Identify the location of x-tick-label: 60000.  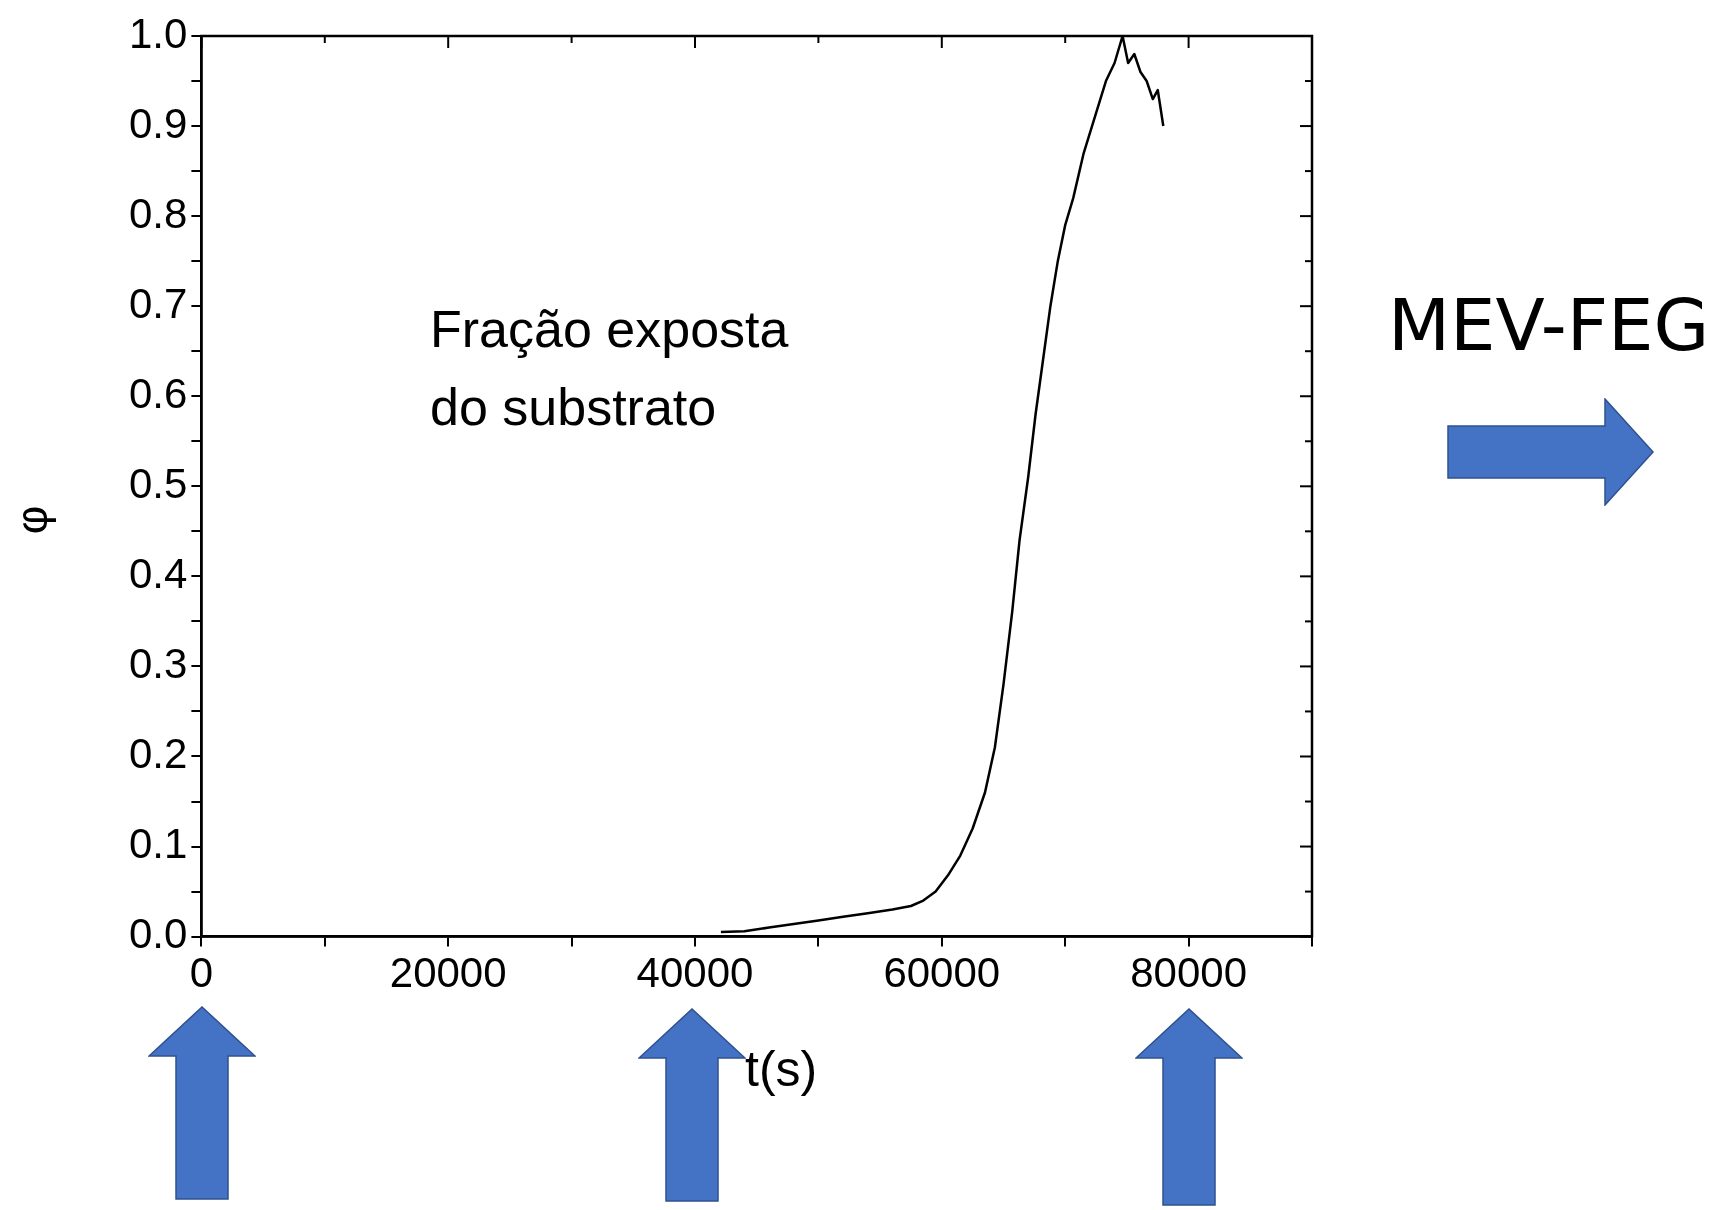
(942, 973).